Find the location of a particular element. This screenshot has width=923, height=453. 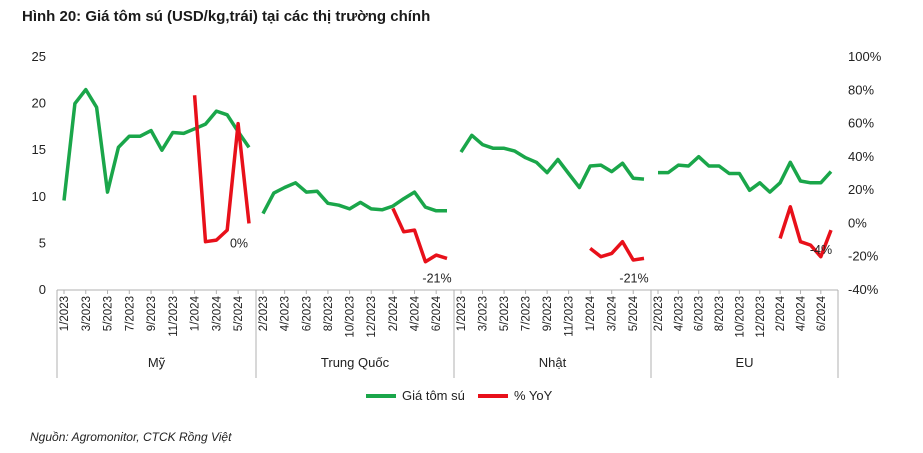

right-axis-tick-label: 100% is located at coordinates (865, 56).